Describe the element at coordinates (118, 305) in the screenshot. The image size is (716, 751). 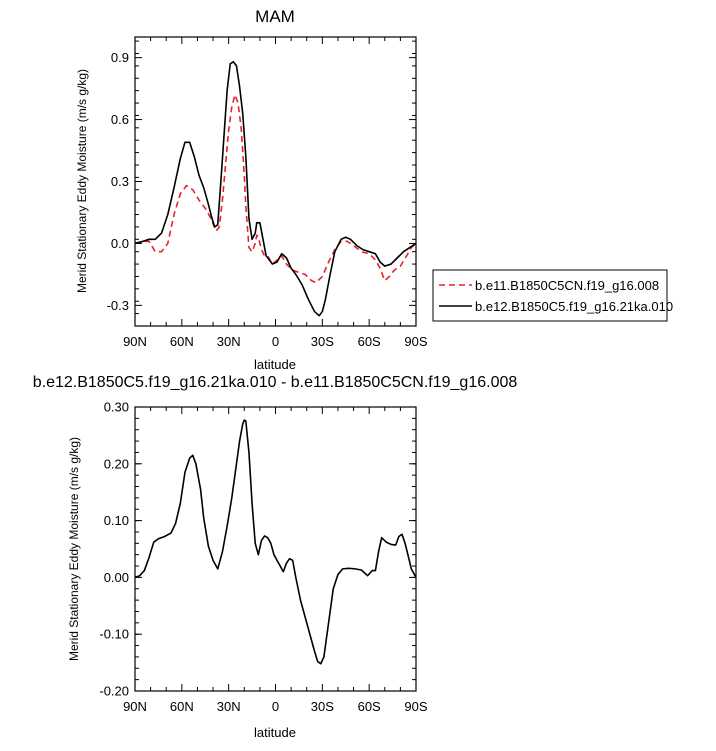
I see `y-tick-label: -0.3` at that location.